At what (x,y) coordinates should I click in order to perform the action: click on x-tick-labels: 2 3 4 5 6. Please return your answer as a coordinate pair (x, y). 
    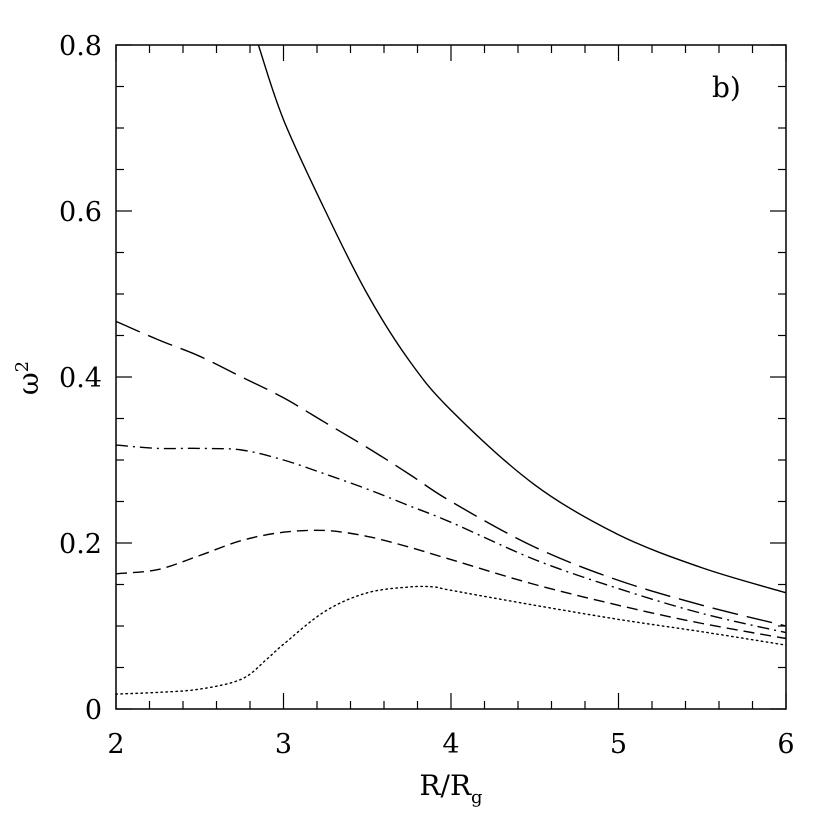
    Looking at the image, I should click on (450, 744).